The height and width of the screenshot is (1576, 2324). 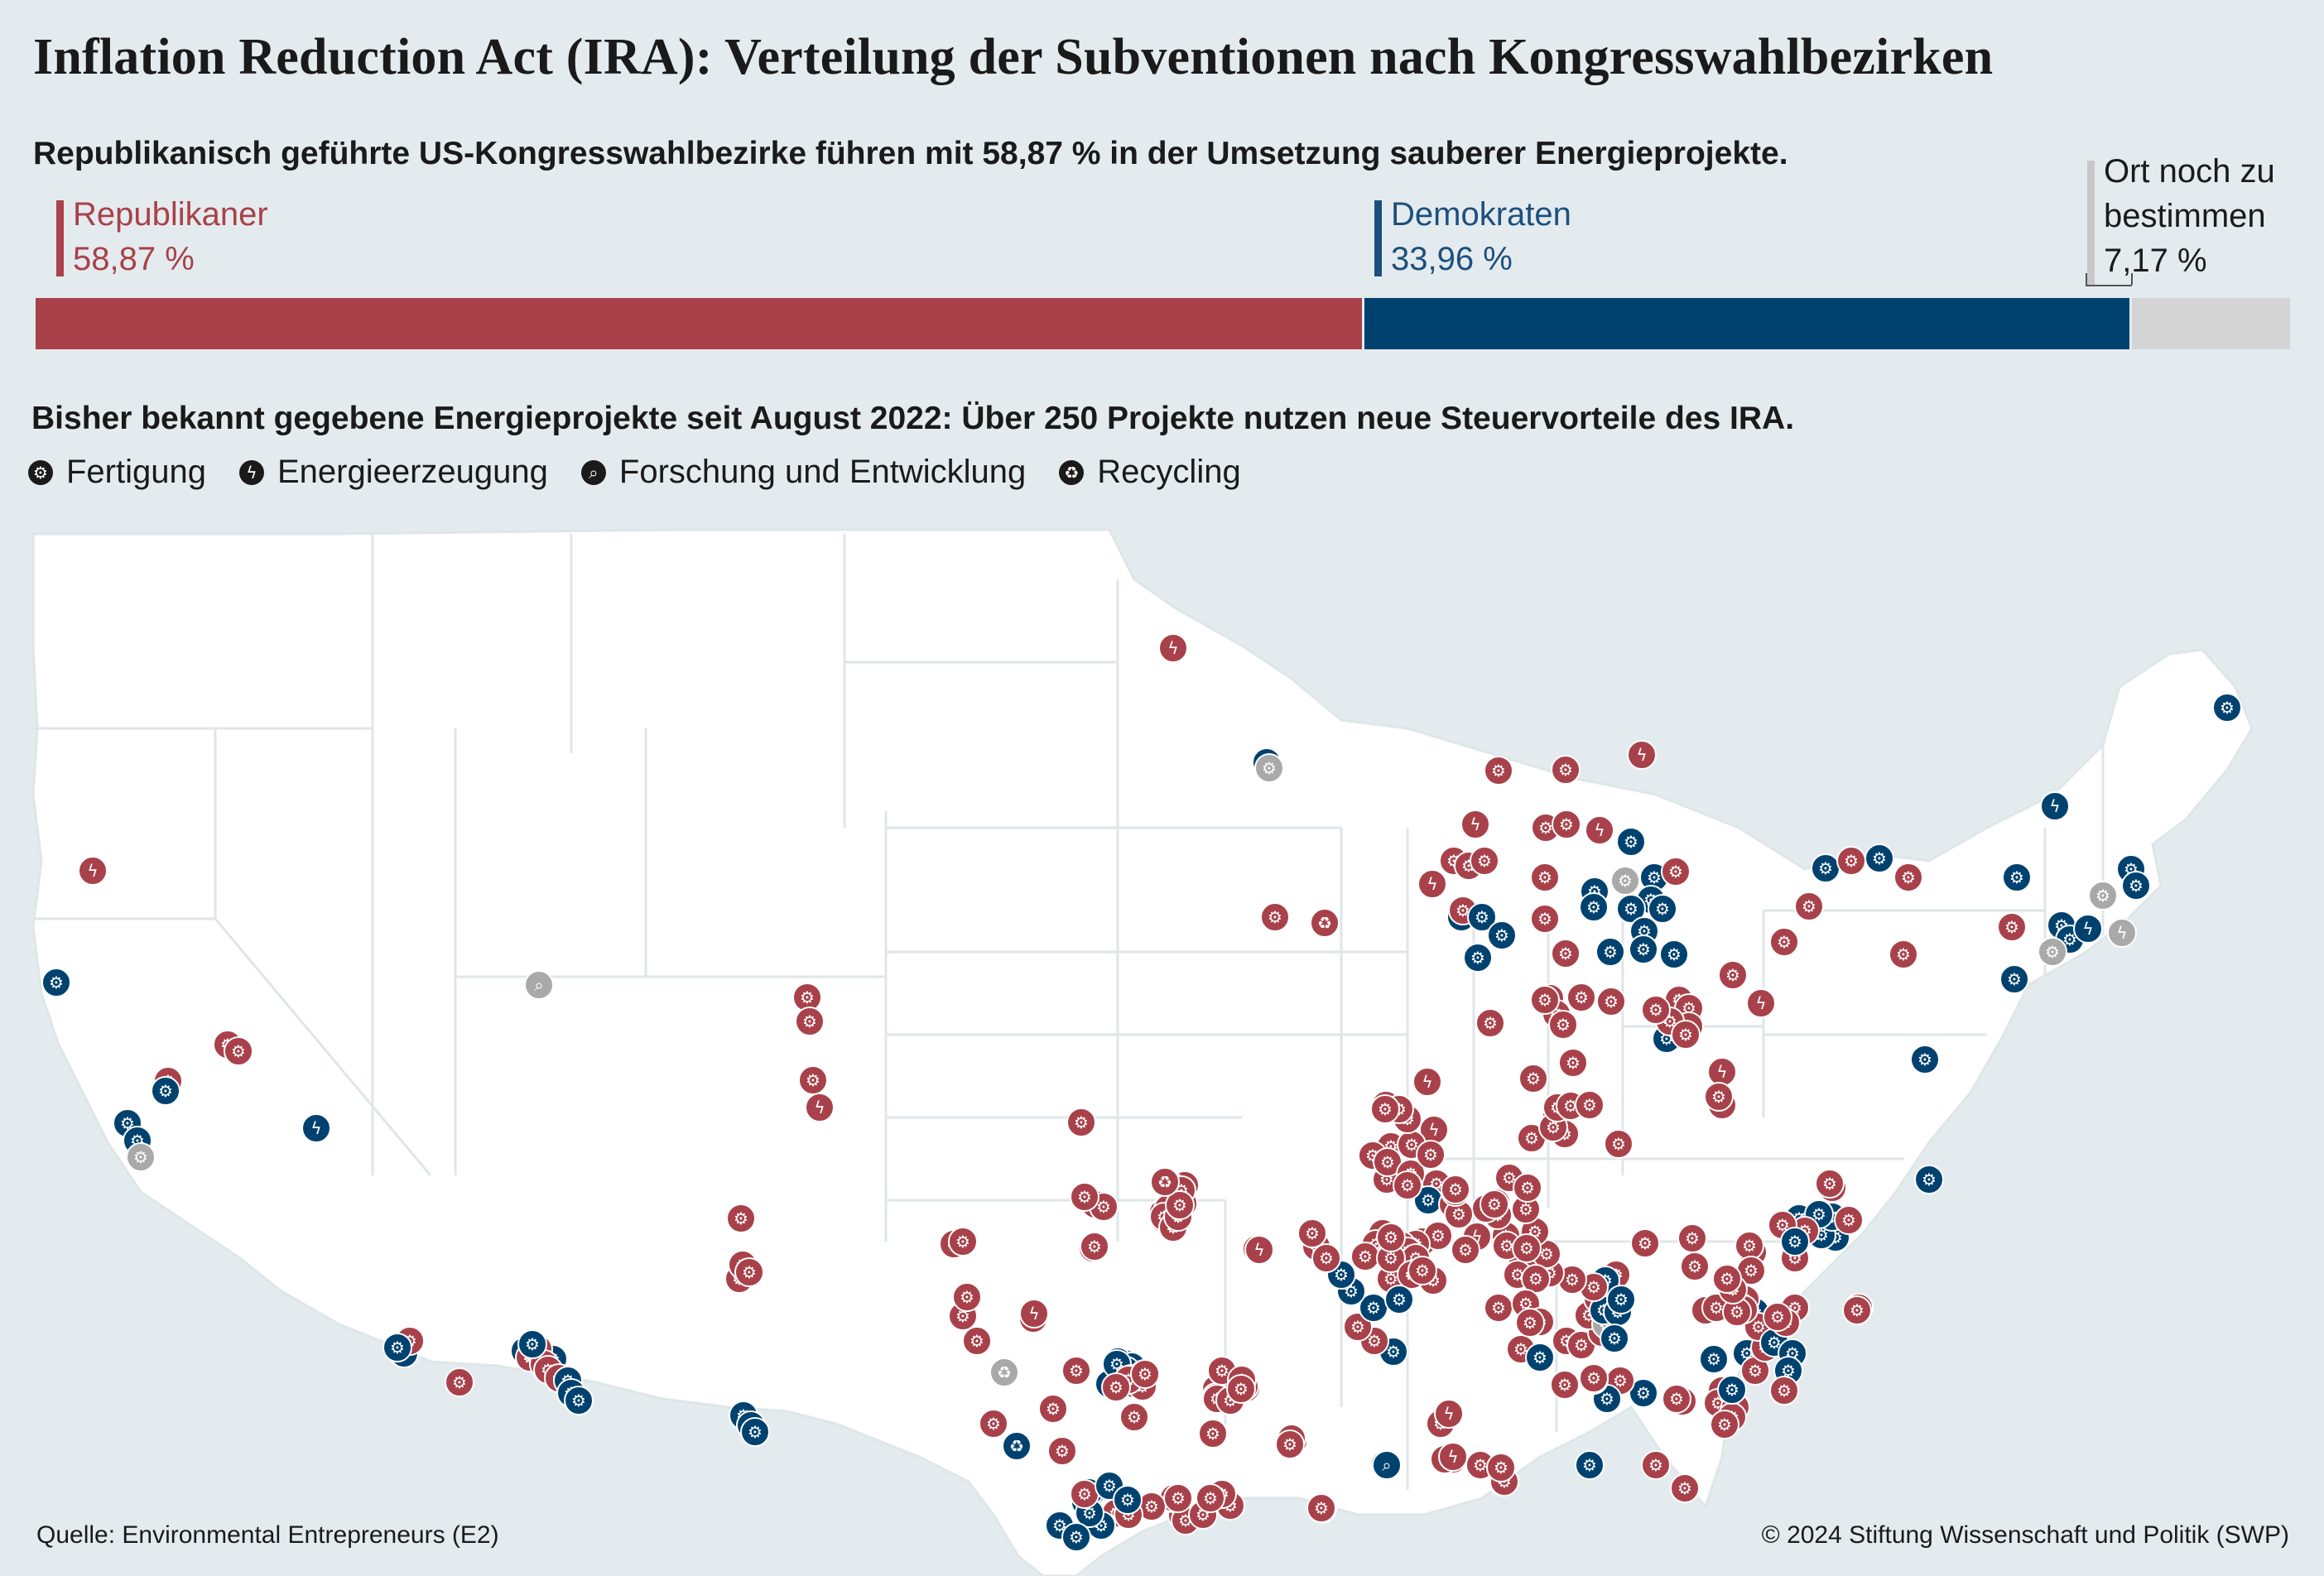 I want to click on legend-label: Energieerzeugung, so click(x=412, y=472).